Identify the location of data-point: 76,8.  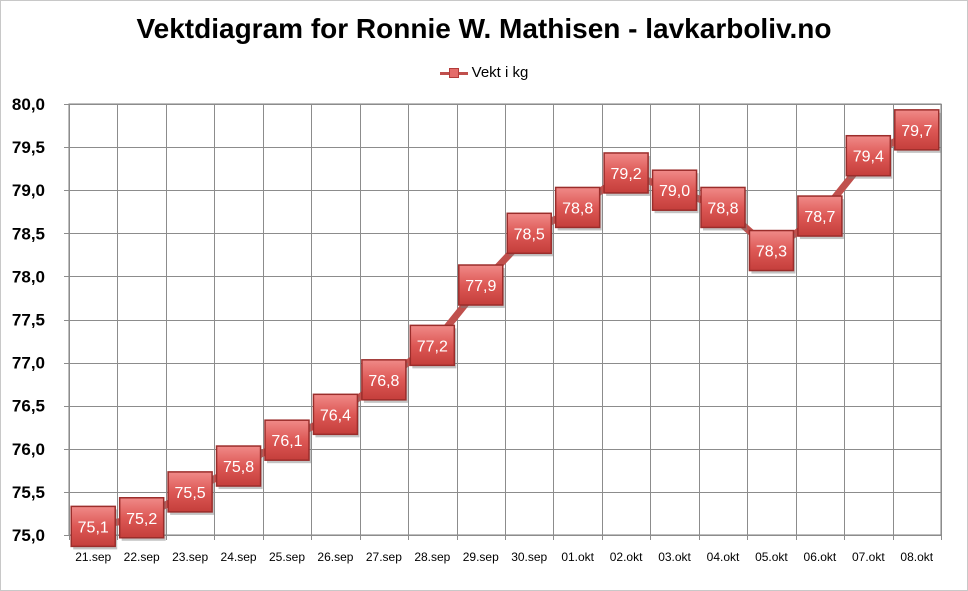
(384, 381).